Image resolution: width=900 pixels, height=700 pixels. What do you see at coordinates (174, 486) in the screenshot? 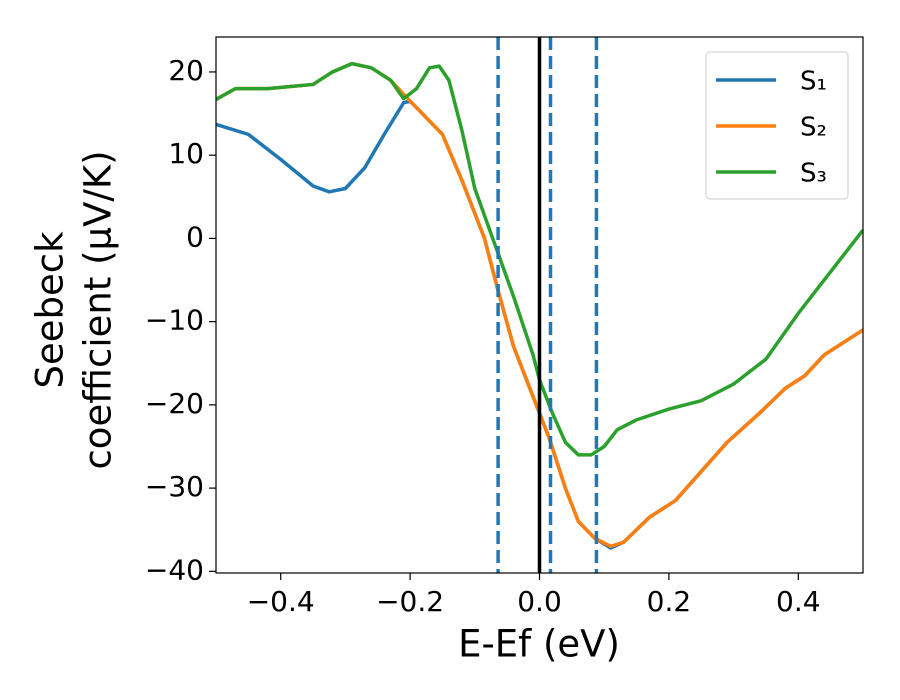
I see `y-tick-label: −30` at bounding box center [174, 486].